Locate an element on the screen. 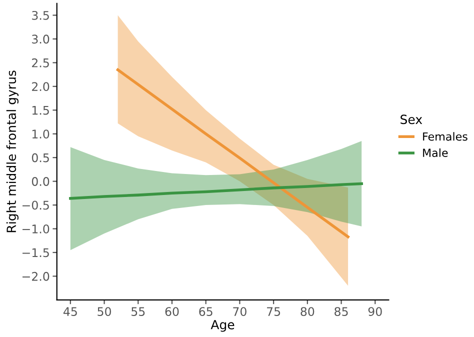  y-tick-label: −0.5 is located at coordinates (35, 205).